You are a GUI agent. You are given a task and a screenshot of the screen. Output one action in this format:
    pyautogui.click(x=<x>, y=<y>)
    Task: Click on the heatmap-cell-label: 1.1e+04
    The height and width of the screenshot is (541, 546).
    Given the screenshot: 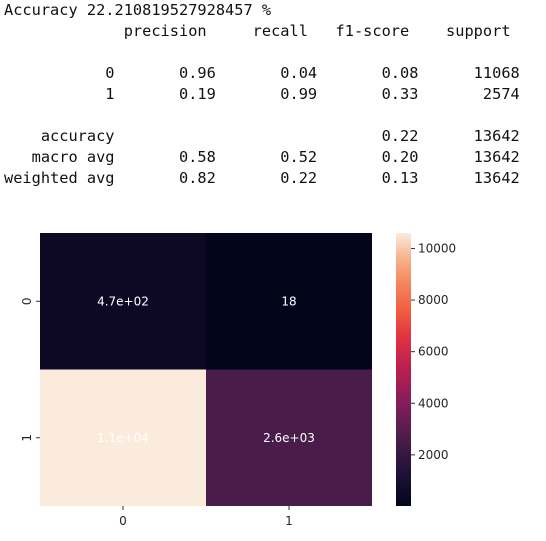 What is the action you would take?
    pyautogui.click(x=123, y=438)
    